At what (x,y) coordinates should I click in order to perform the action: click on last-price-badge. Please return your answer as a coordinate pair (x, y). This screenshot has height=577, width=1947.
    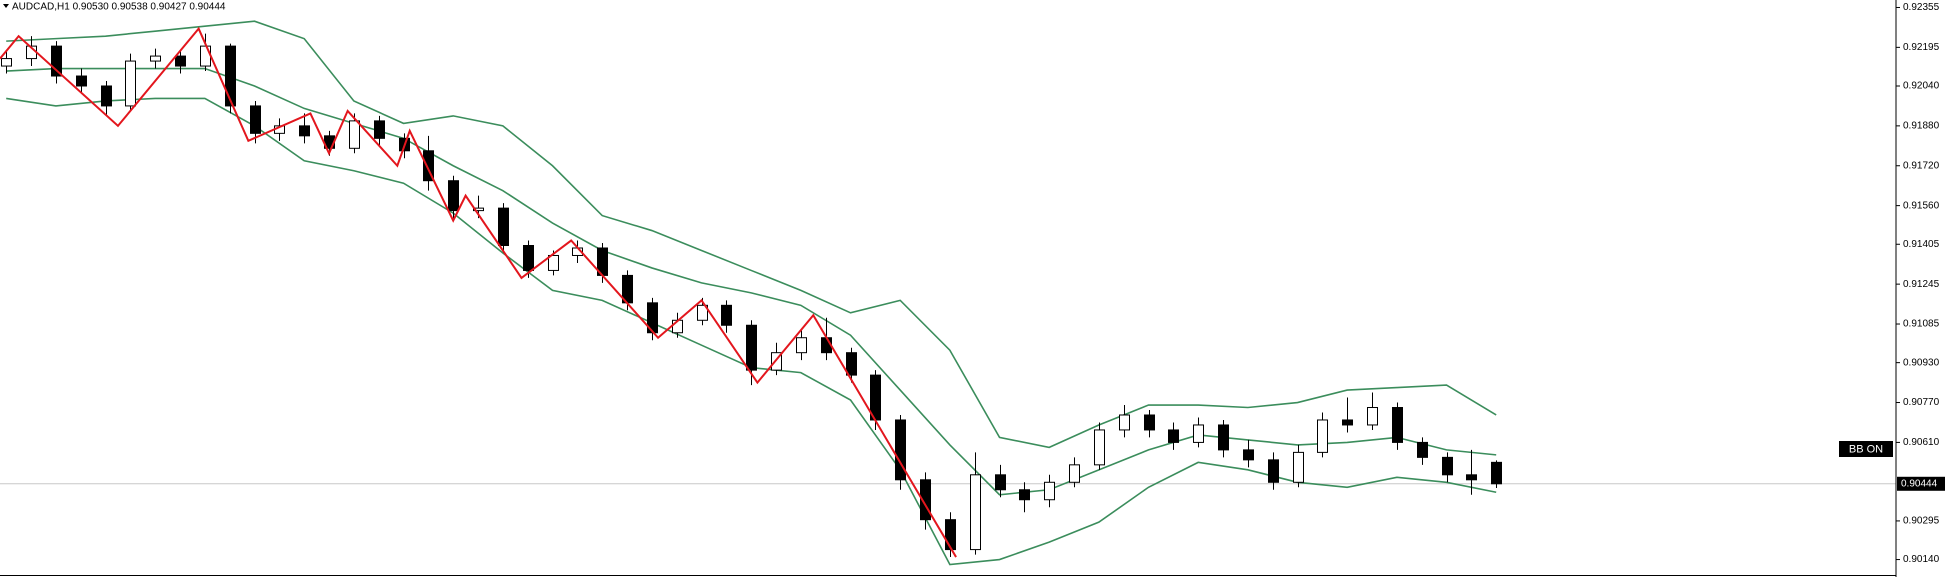
    Looking at the image, I should click on (1921, 483).